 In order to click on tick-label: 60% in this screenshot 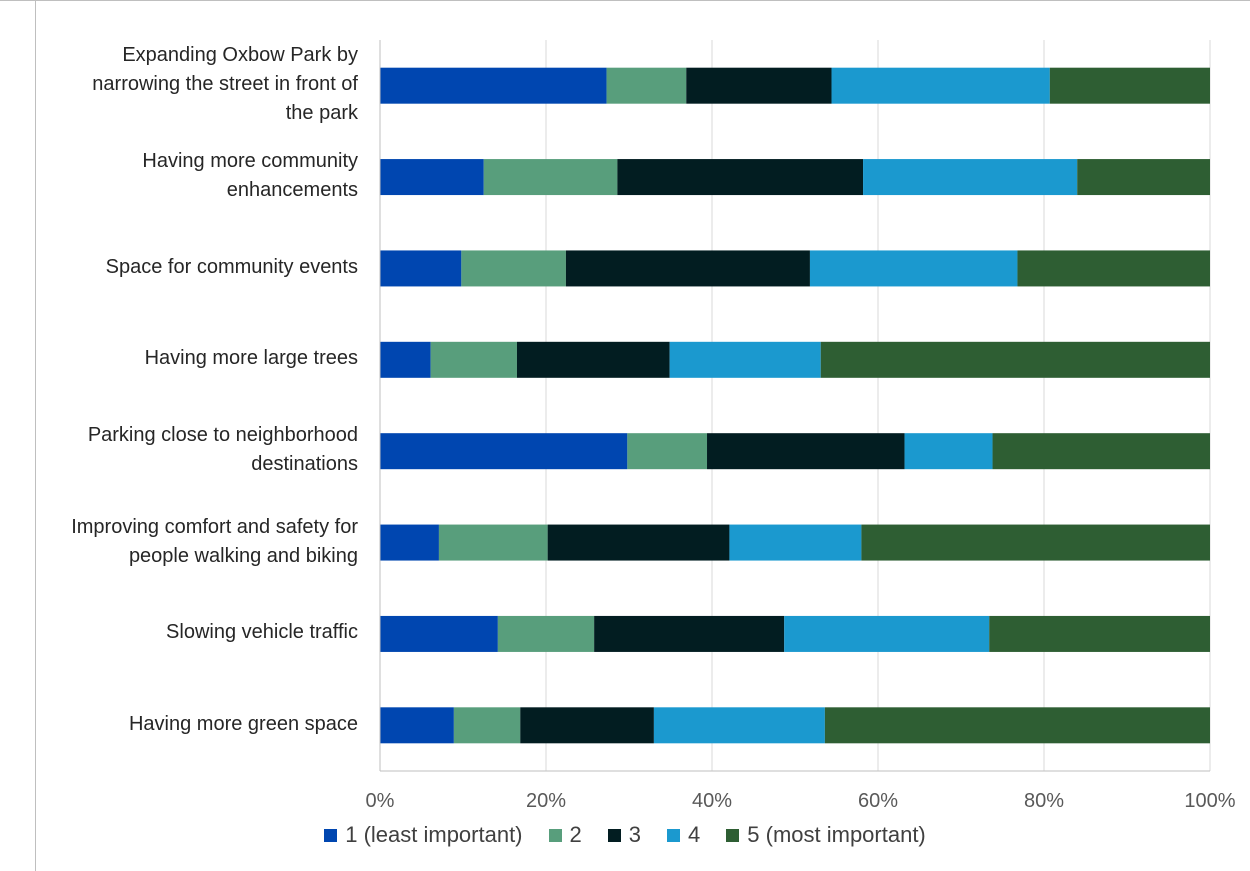, I will do `click(878, 801)`.